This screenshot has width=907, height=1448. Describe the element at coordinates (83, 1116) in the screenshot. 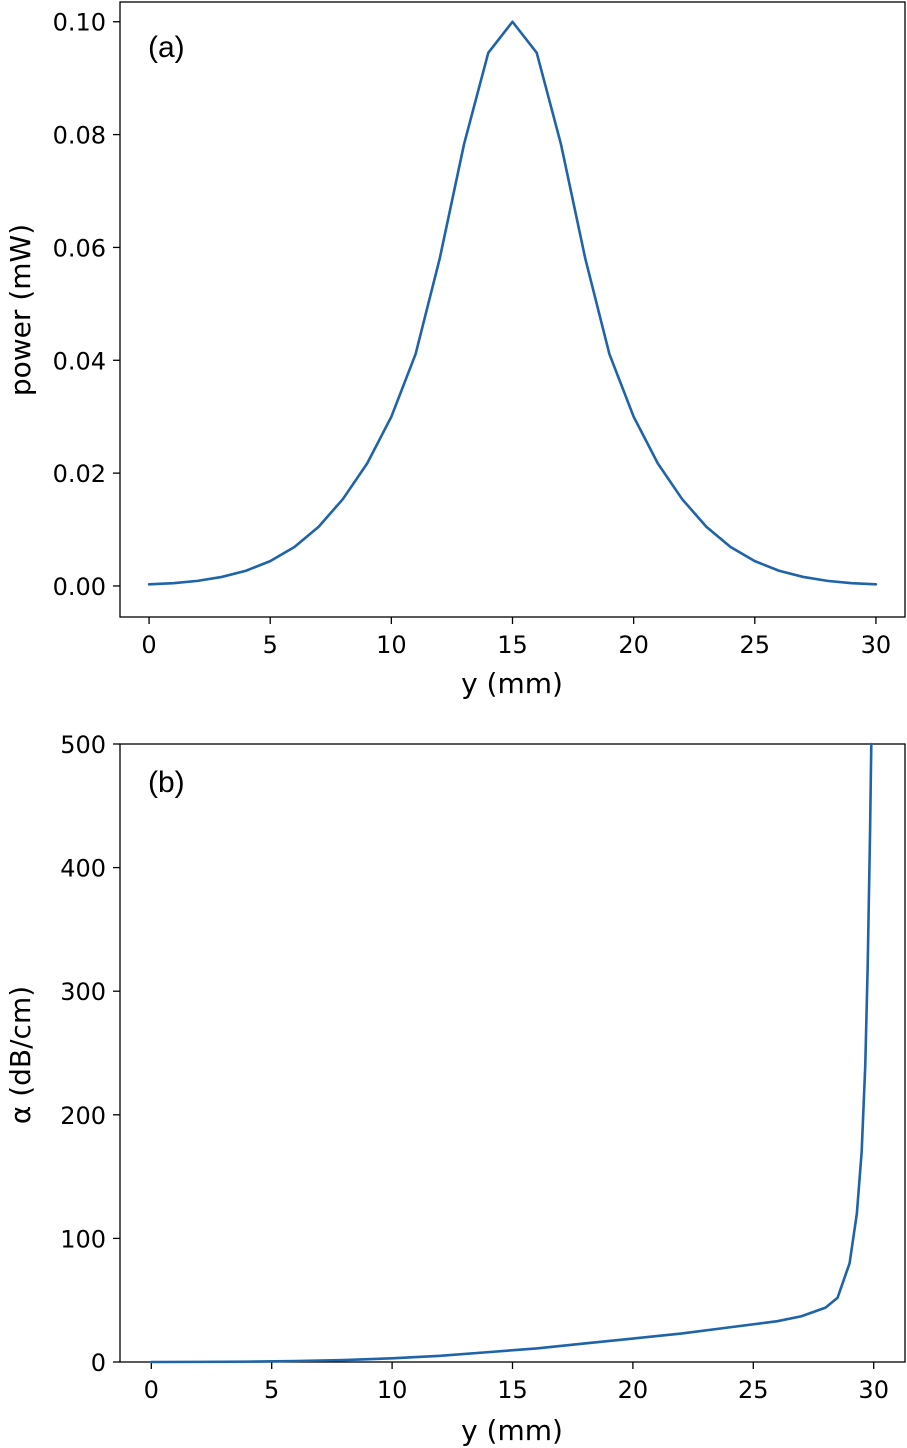

I see `y-tick-label: 200` at that location.